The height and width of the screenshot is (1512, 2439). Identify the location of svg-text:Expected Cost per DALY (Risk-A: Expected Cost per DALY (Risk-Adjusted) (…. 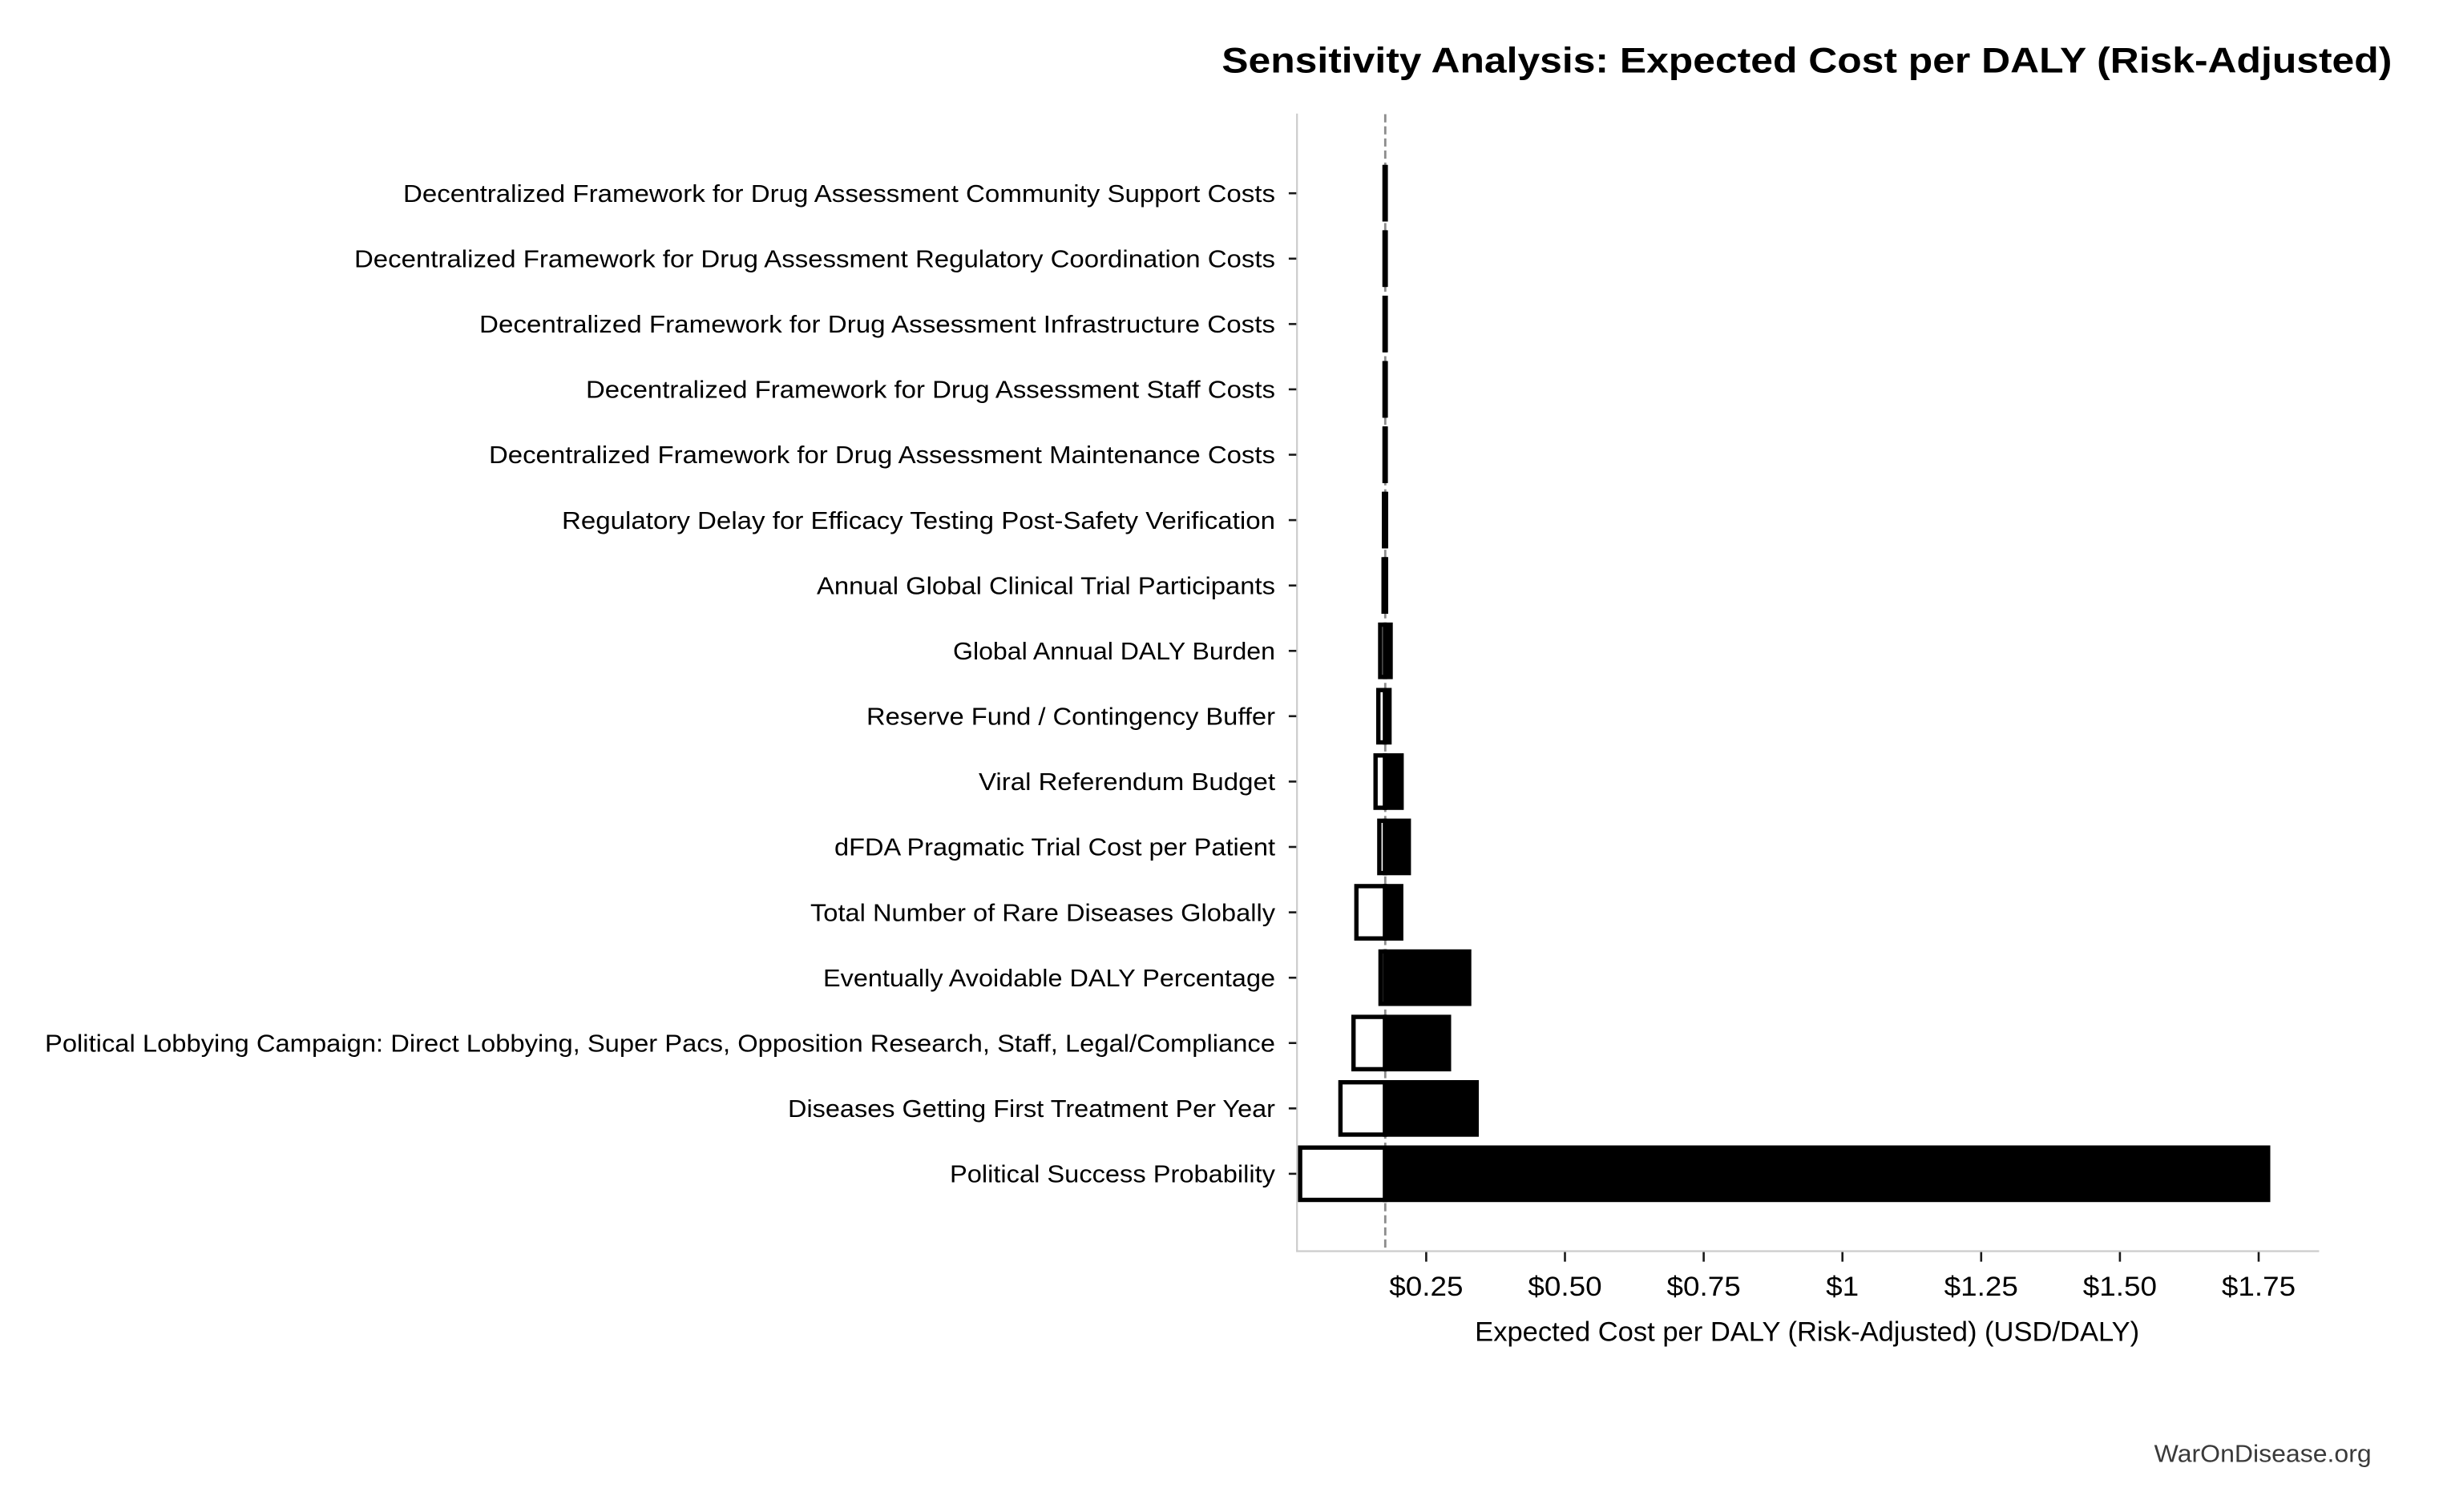
(1807, 1331).